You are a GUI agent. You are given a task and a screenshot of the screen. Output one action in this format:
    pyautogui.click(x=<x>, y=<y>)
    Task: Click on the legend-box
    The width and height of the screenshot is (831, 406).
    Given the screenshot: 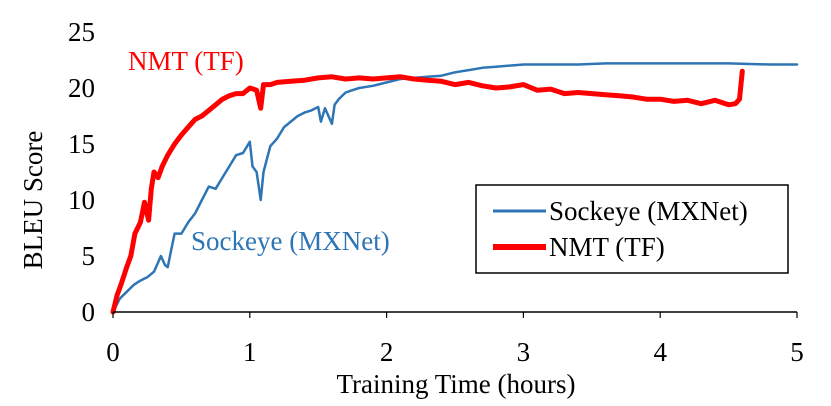 What is the action you would take?
    pyautogui.click(x=632, y=229)
    